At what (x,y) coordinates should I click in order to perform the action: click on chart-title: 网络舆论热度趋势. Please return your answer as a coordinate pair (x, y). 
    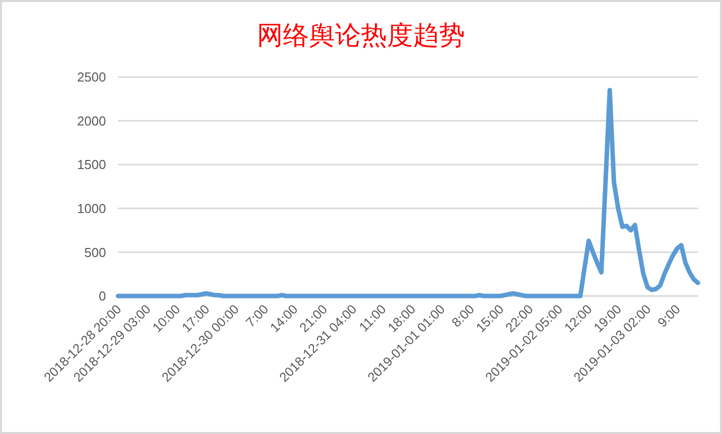
    Looking at the image, I should click on (361, 35).